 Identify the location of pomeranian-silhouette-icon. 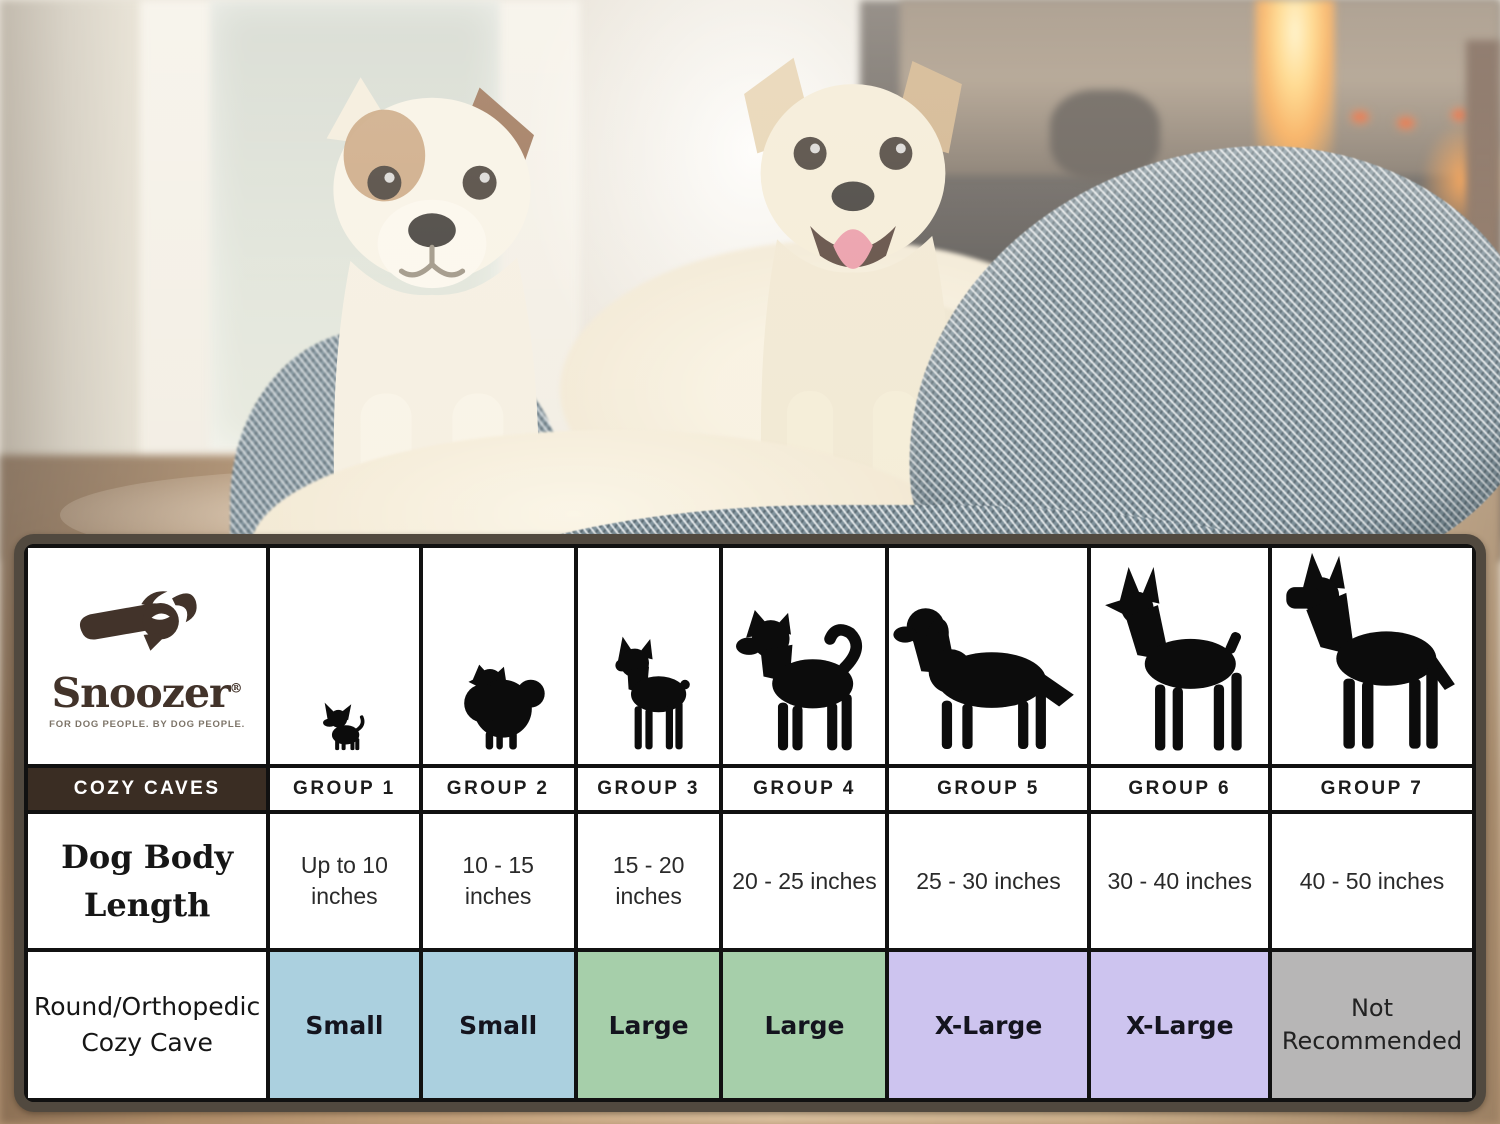
(504, 707).